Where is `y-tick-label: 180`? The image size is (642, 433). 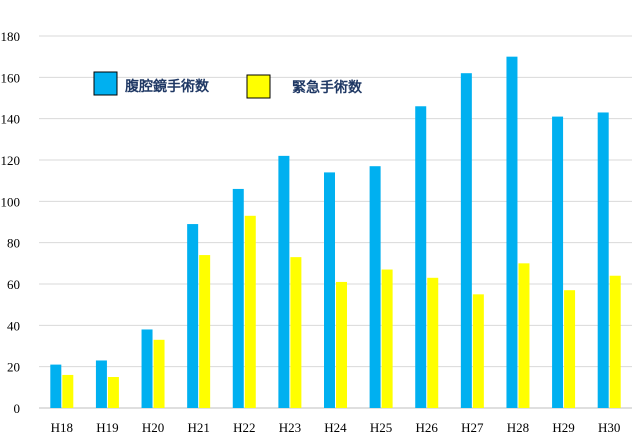 y-tick-label: 180 is located at coordinates (11, 36).